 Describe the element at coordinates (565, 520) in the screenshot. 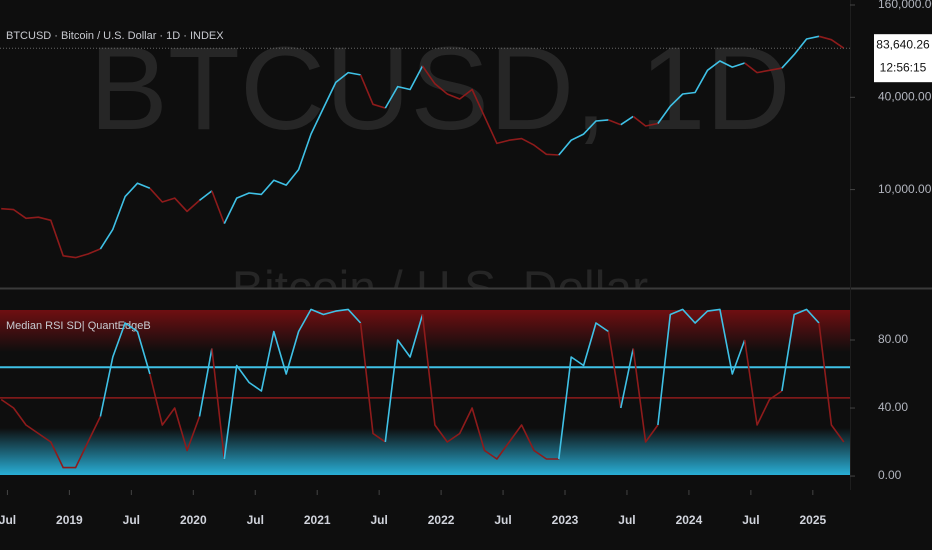

I see `x-tick-label: 2023` at that location.